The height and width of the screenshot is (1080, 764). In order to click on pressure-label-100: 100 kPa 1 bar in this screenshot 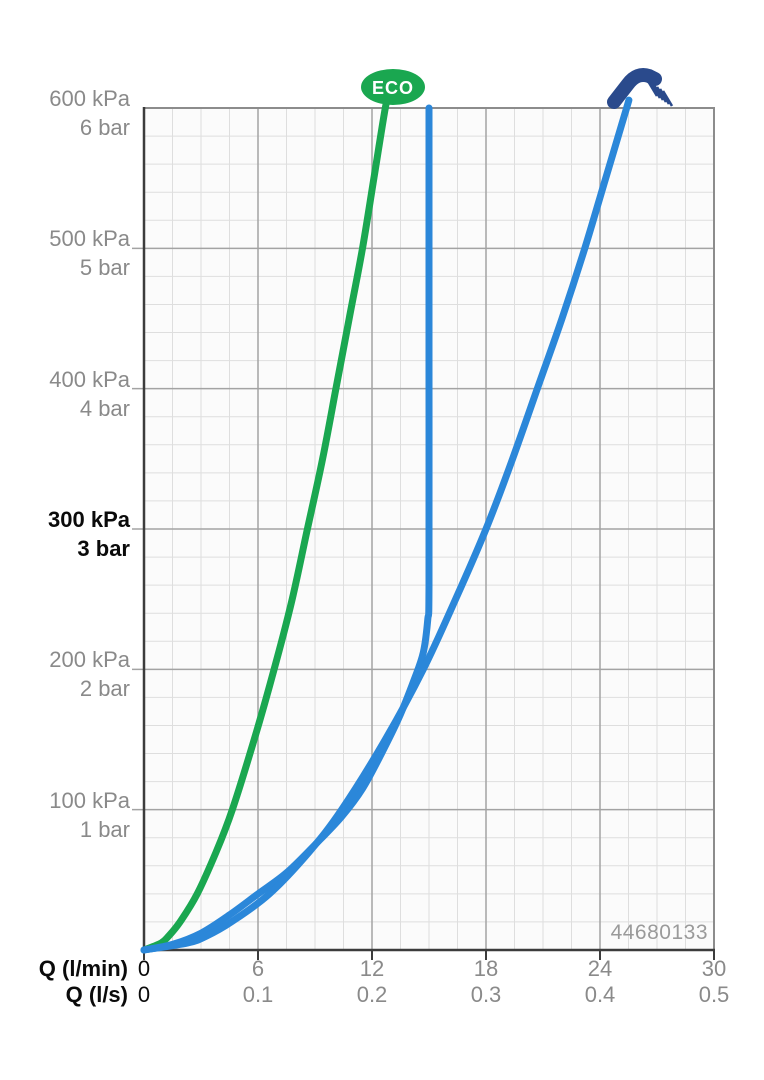, I will do `click(89, 815)`.